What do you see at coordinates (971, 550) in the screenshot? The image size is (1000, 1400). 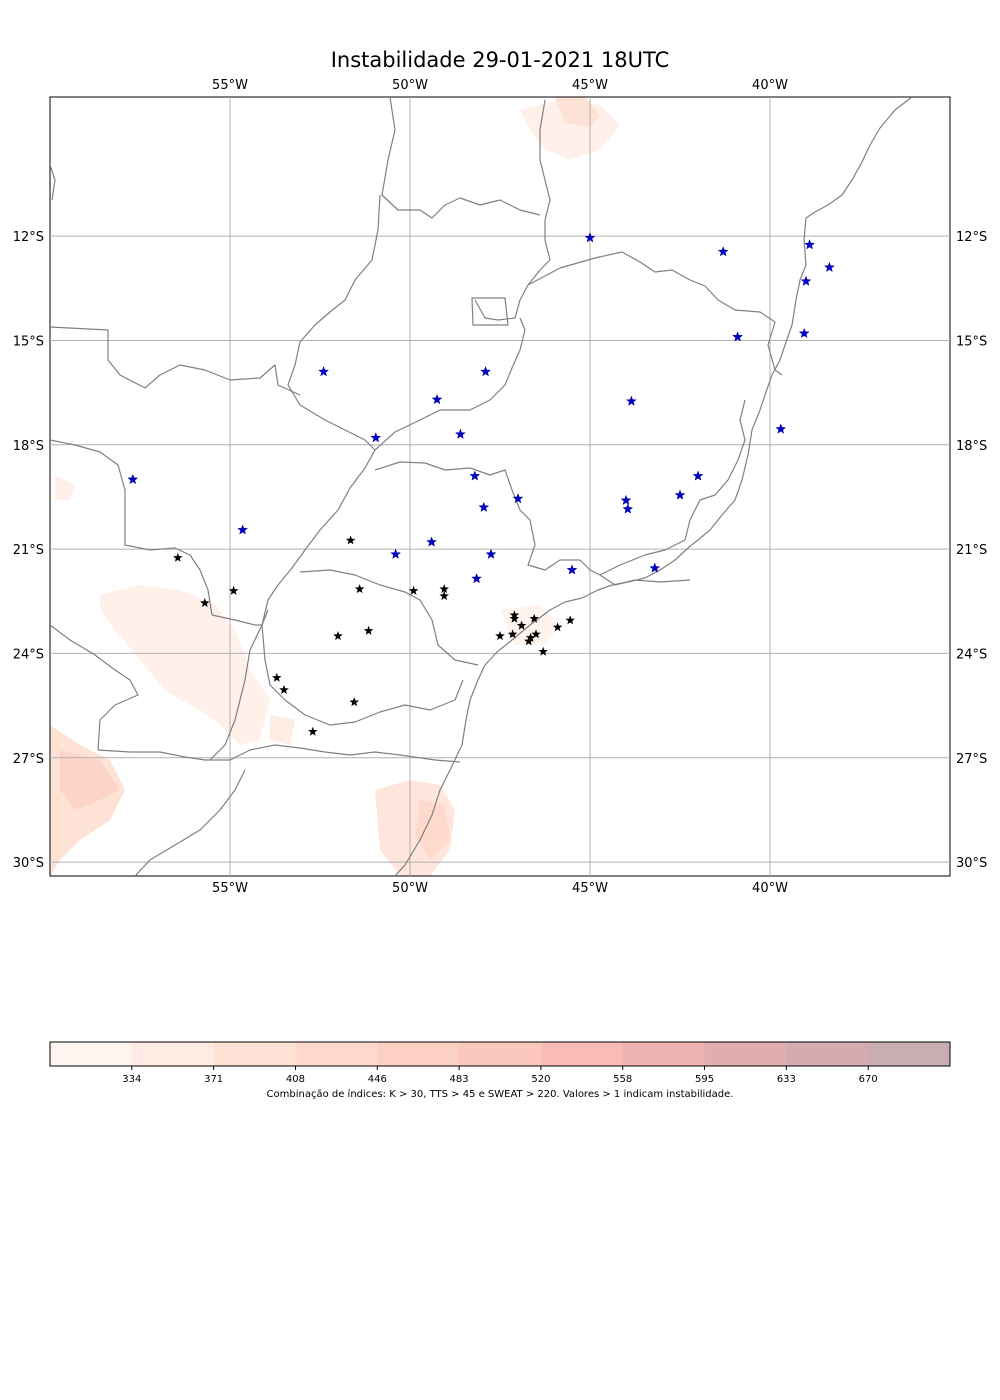 I see `lat-label-right: 21°S` at bounding box center [971, 550].